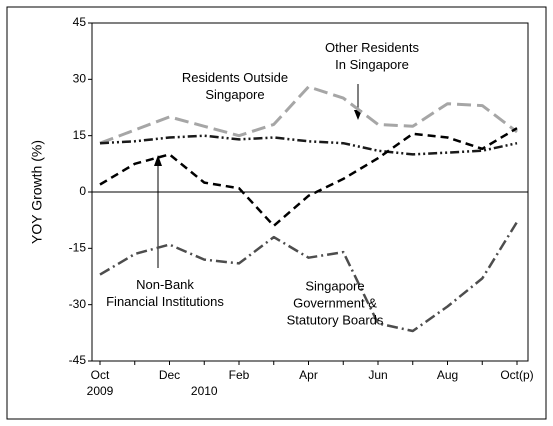 Image resolution: width=553 pixels, height=426 pixels. I want to click on x-tick-label: Feb, so click(239, 375).